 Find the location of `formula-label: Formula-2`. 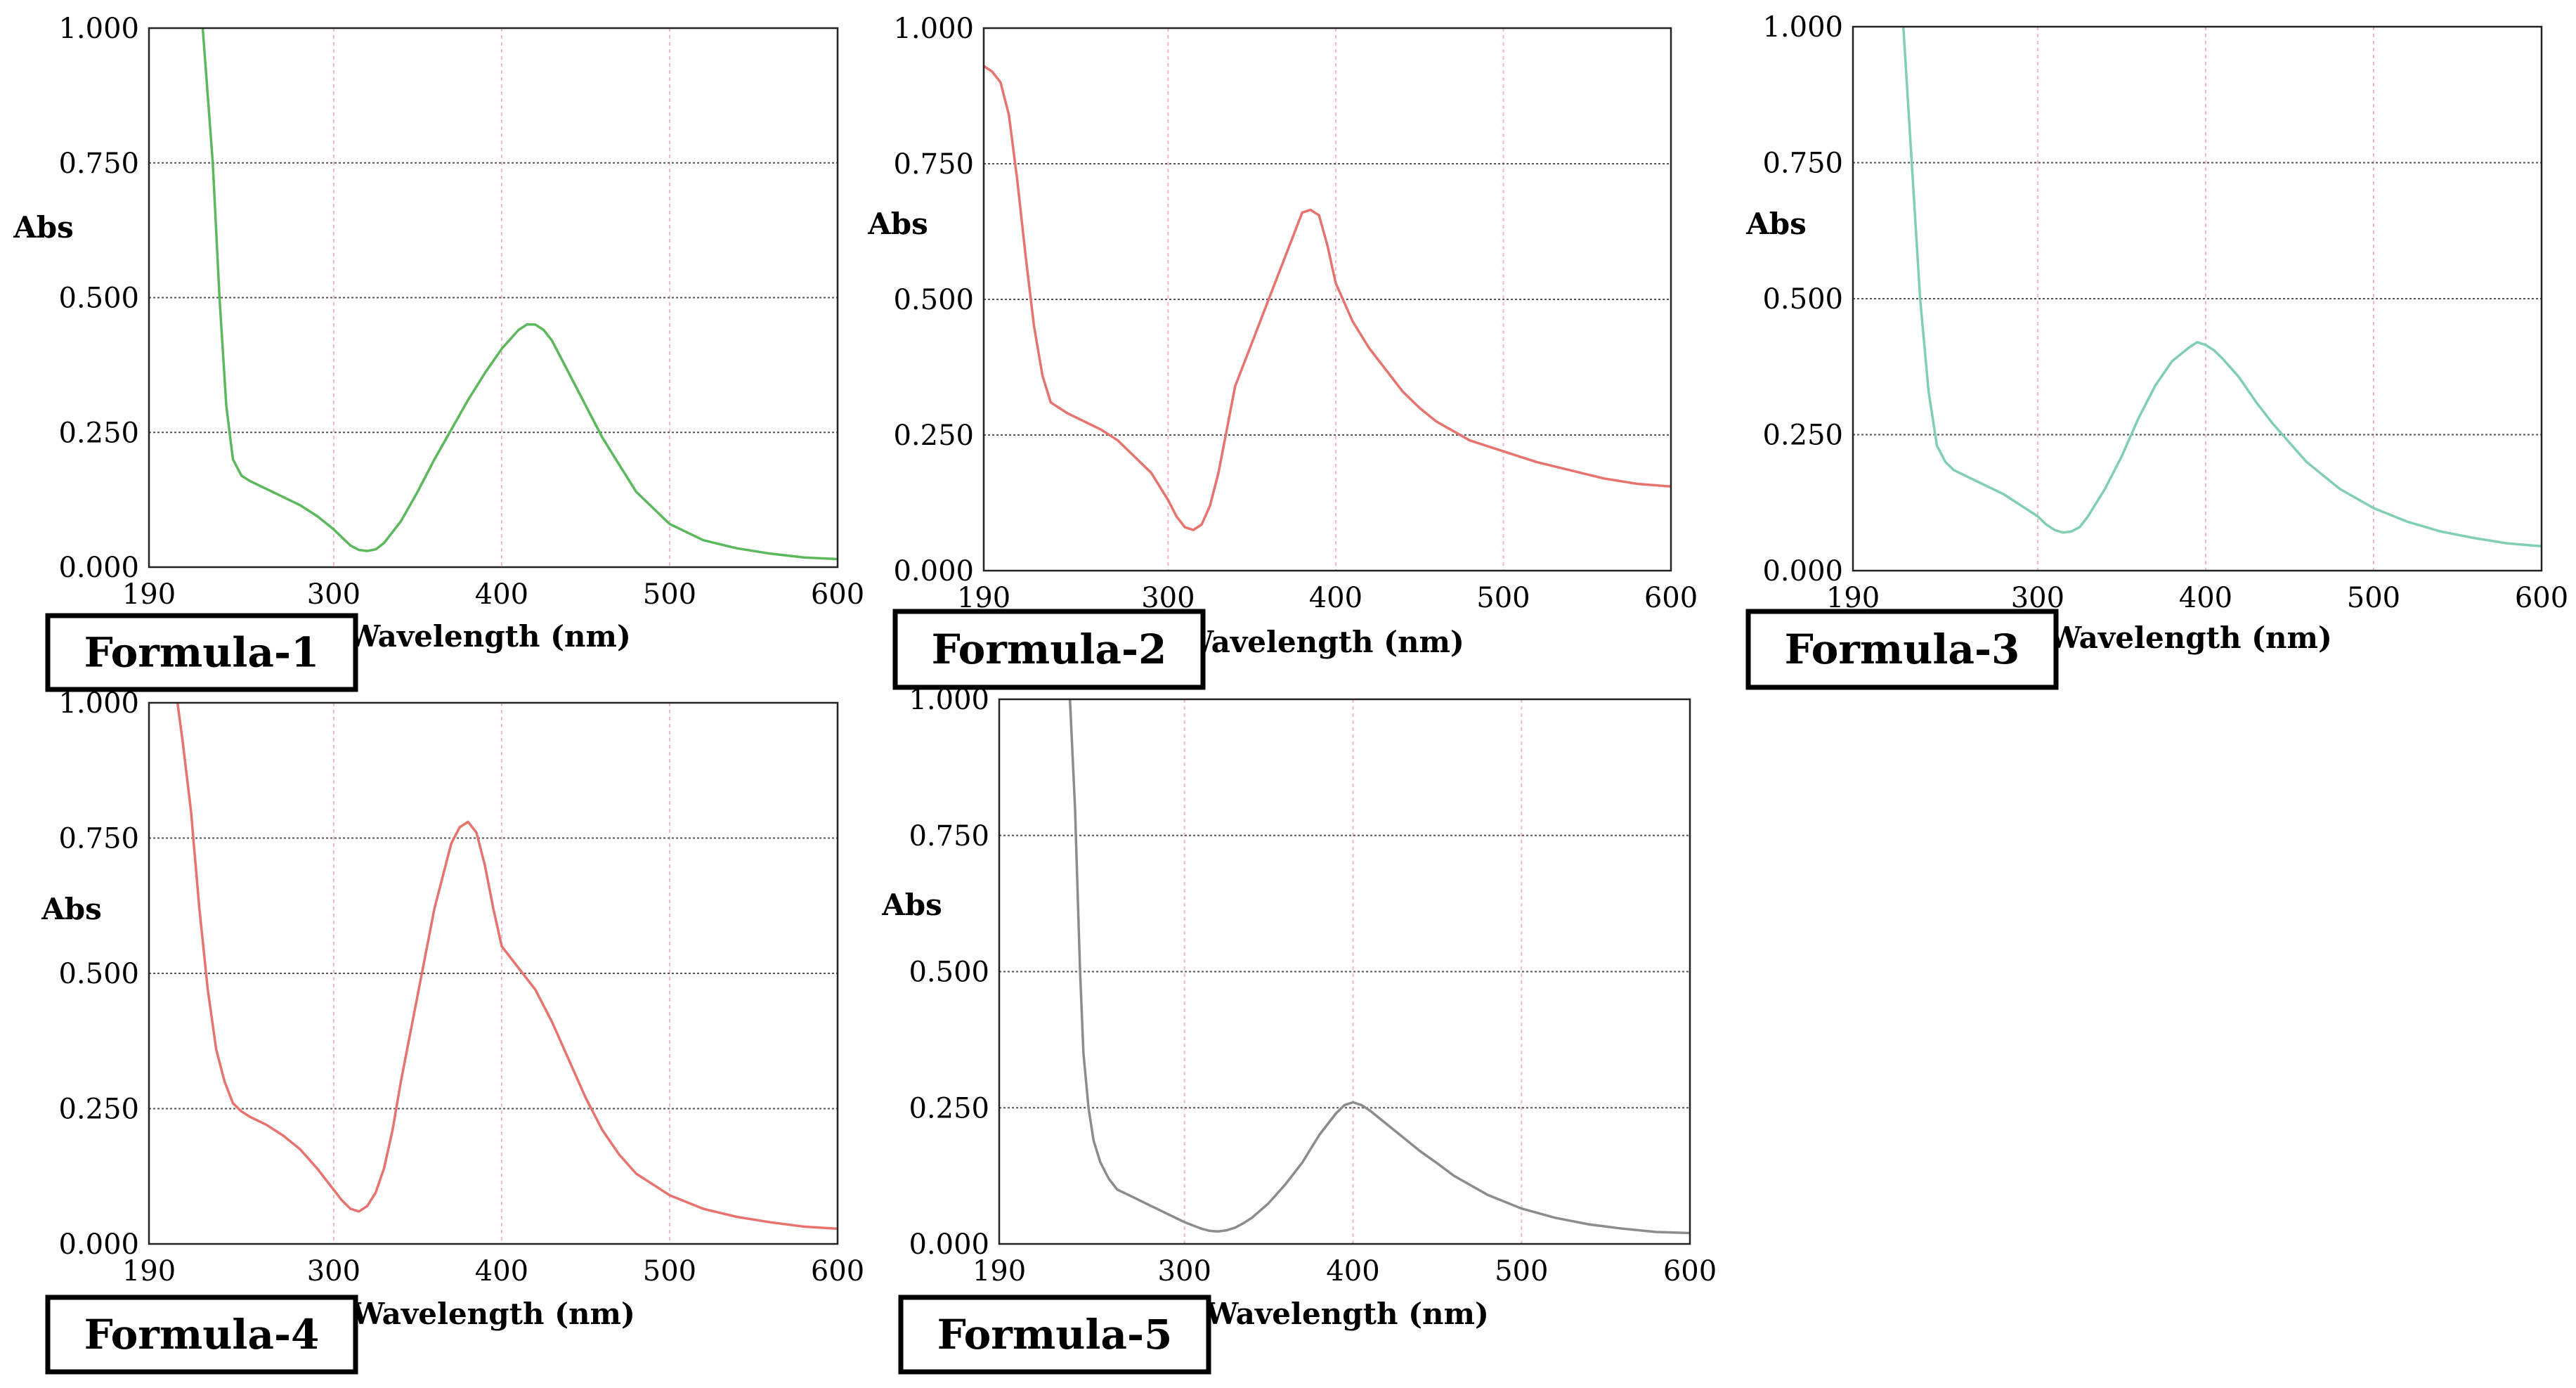

formula-label: Formula-2 is located at coordinates (1049, 649).